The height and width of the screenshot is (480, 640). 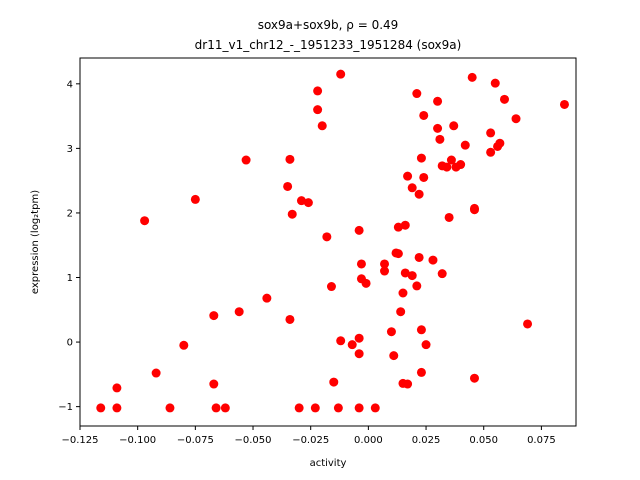 I want to click on y-tick-label: 0, so click(x=70, y=343).